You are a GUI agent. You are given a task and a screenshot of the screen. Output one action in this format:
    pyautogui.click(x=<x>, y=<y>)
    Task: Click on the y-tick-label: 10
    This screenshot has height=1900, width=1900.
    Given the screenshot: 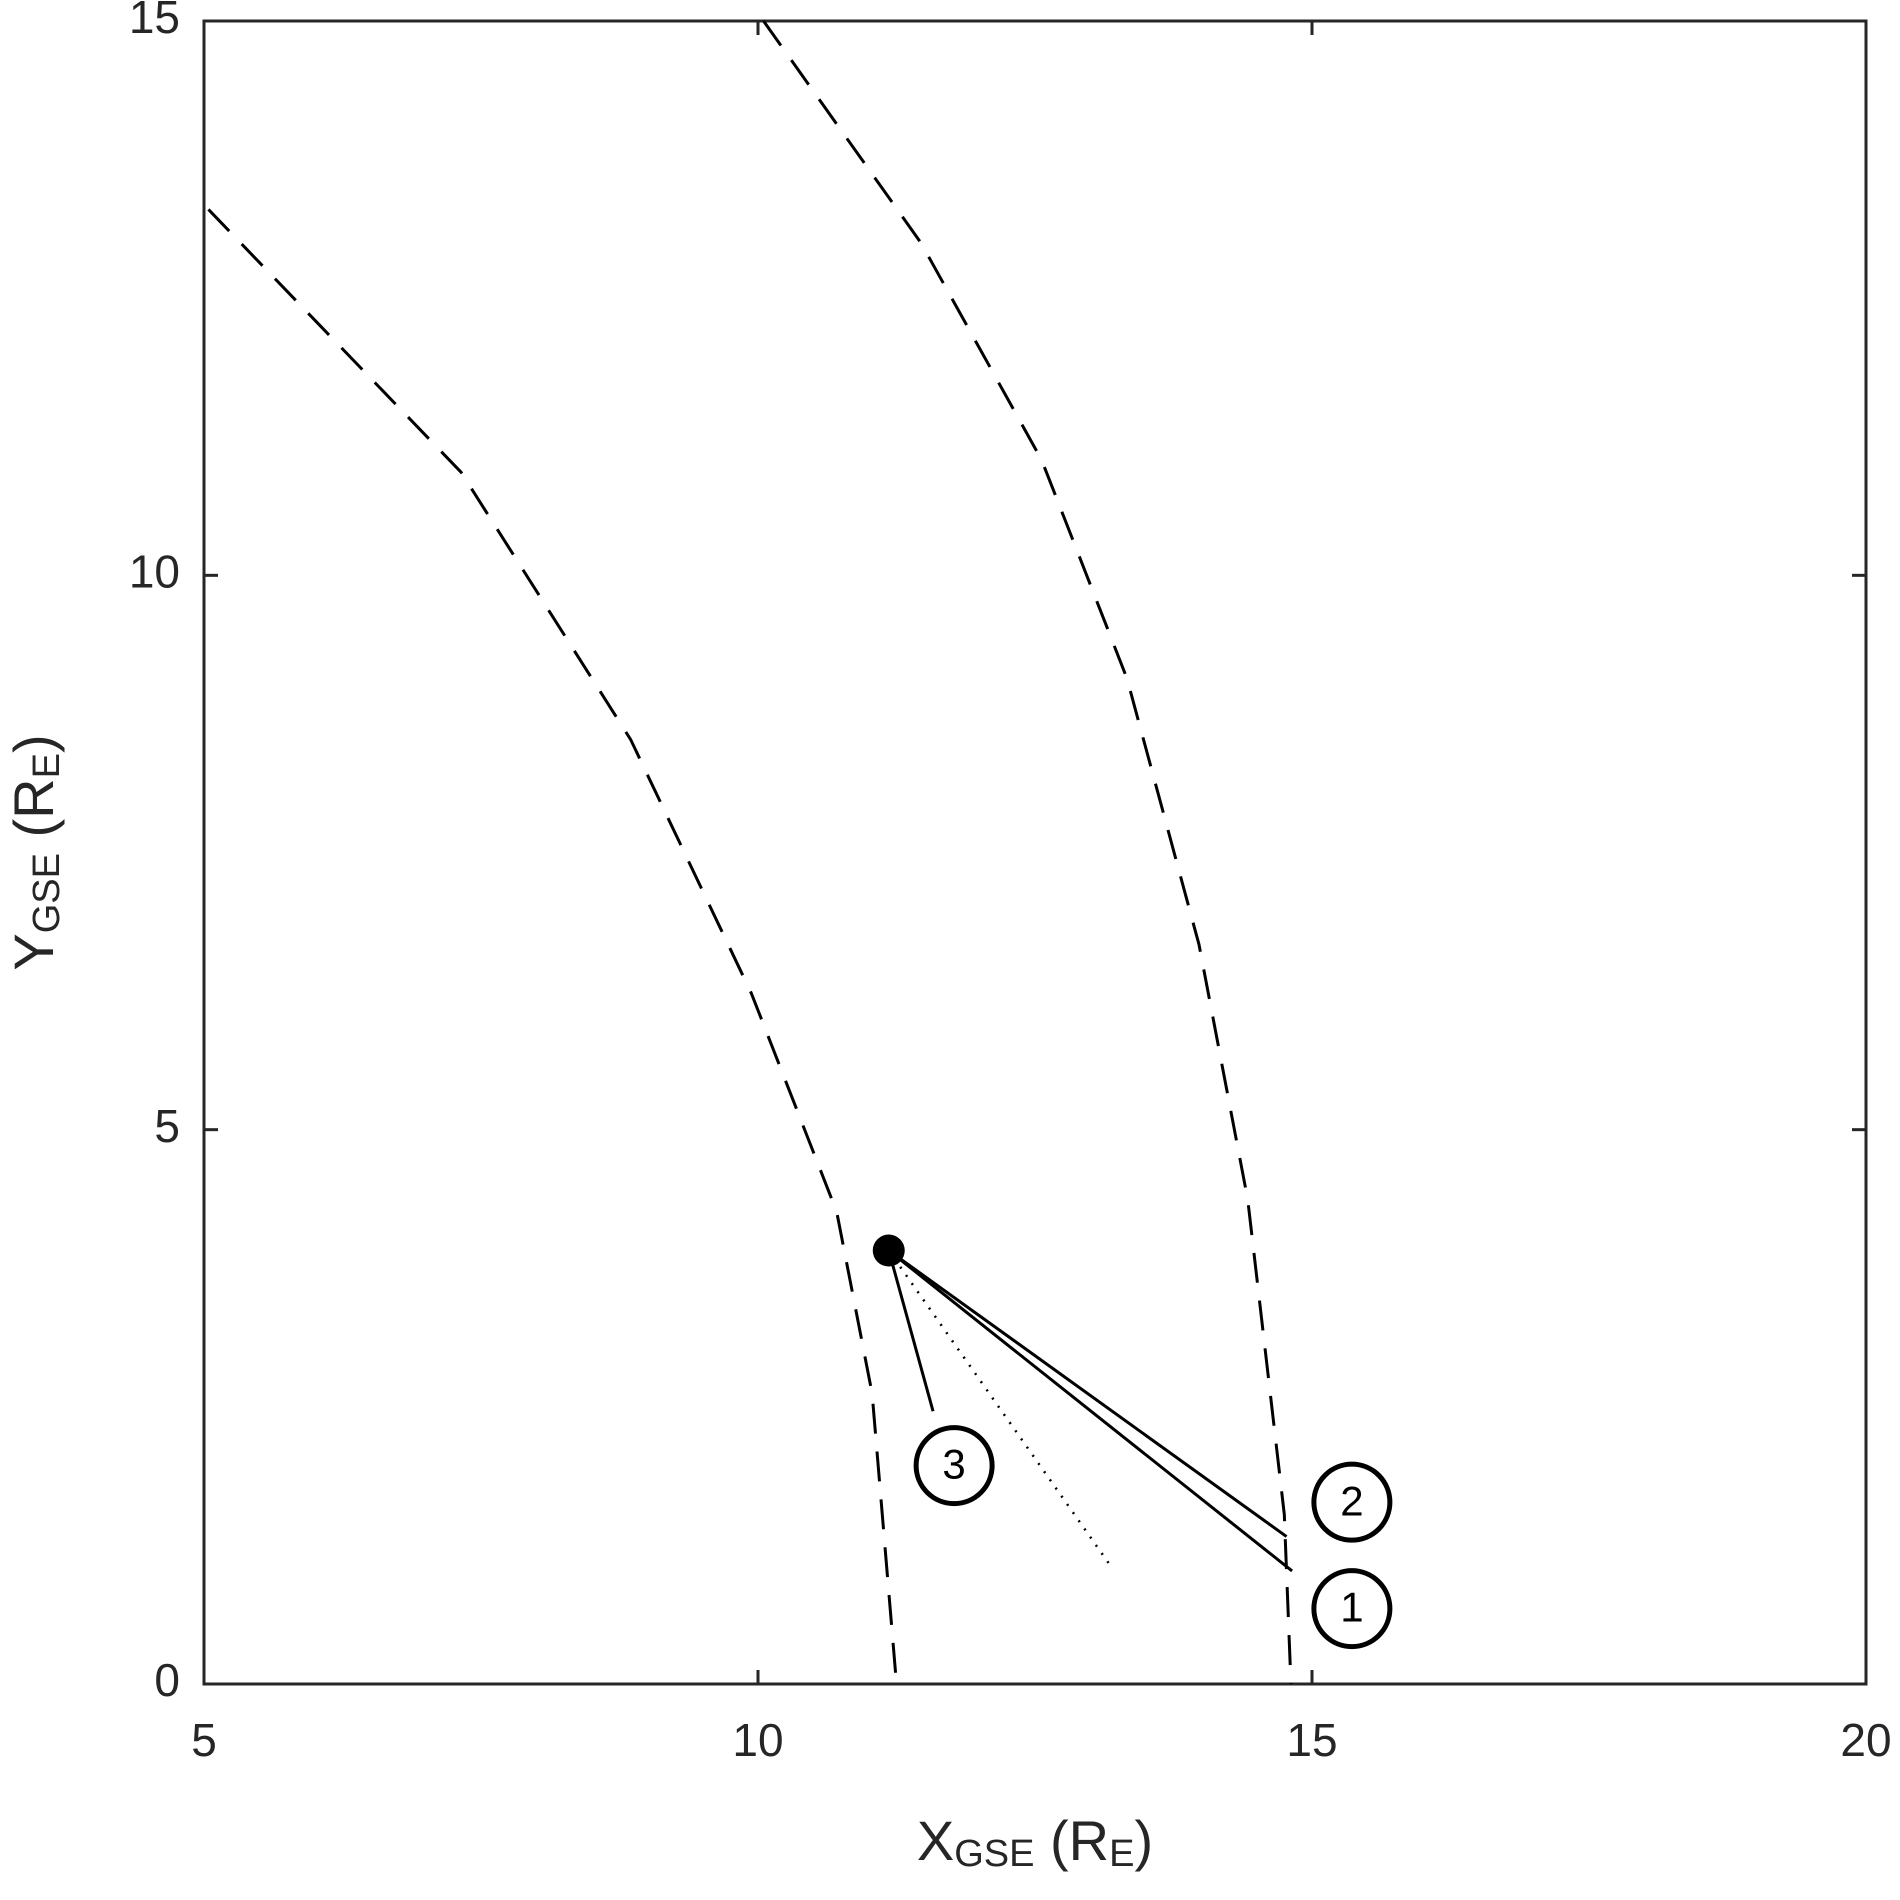 What is the action you would take?
    pyautogui.click(x=154, y=571)
    